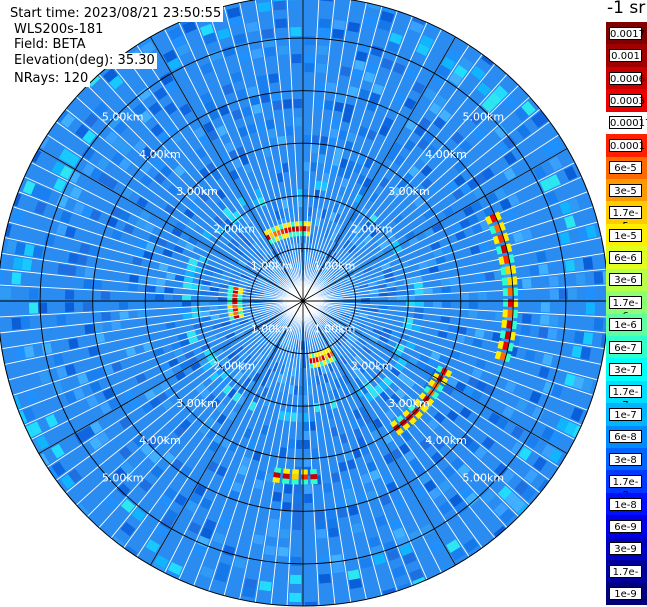 The image size is (647, 607). What do you see at coordinates (625, 414) in the screenshot?
I see `colorbar-tick-label: 1e-7` at bounding box center [625, 414].